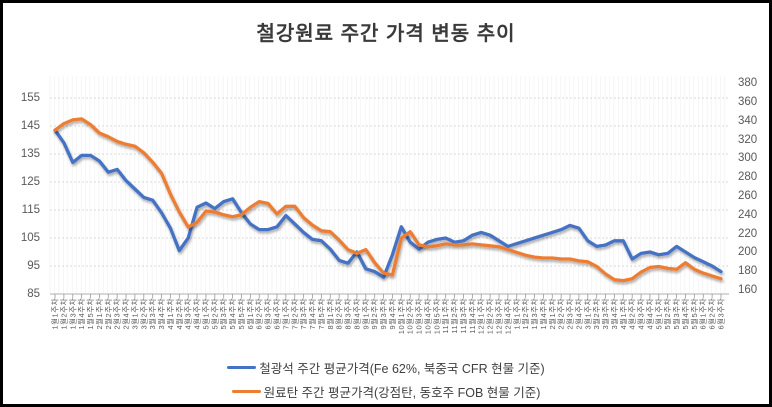 This screenshot has width=772, height=407. I want to click on x-axis-tick-label: 12월4주차, so click(508, 316).